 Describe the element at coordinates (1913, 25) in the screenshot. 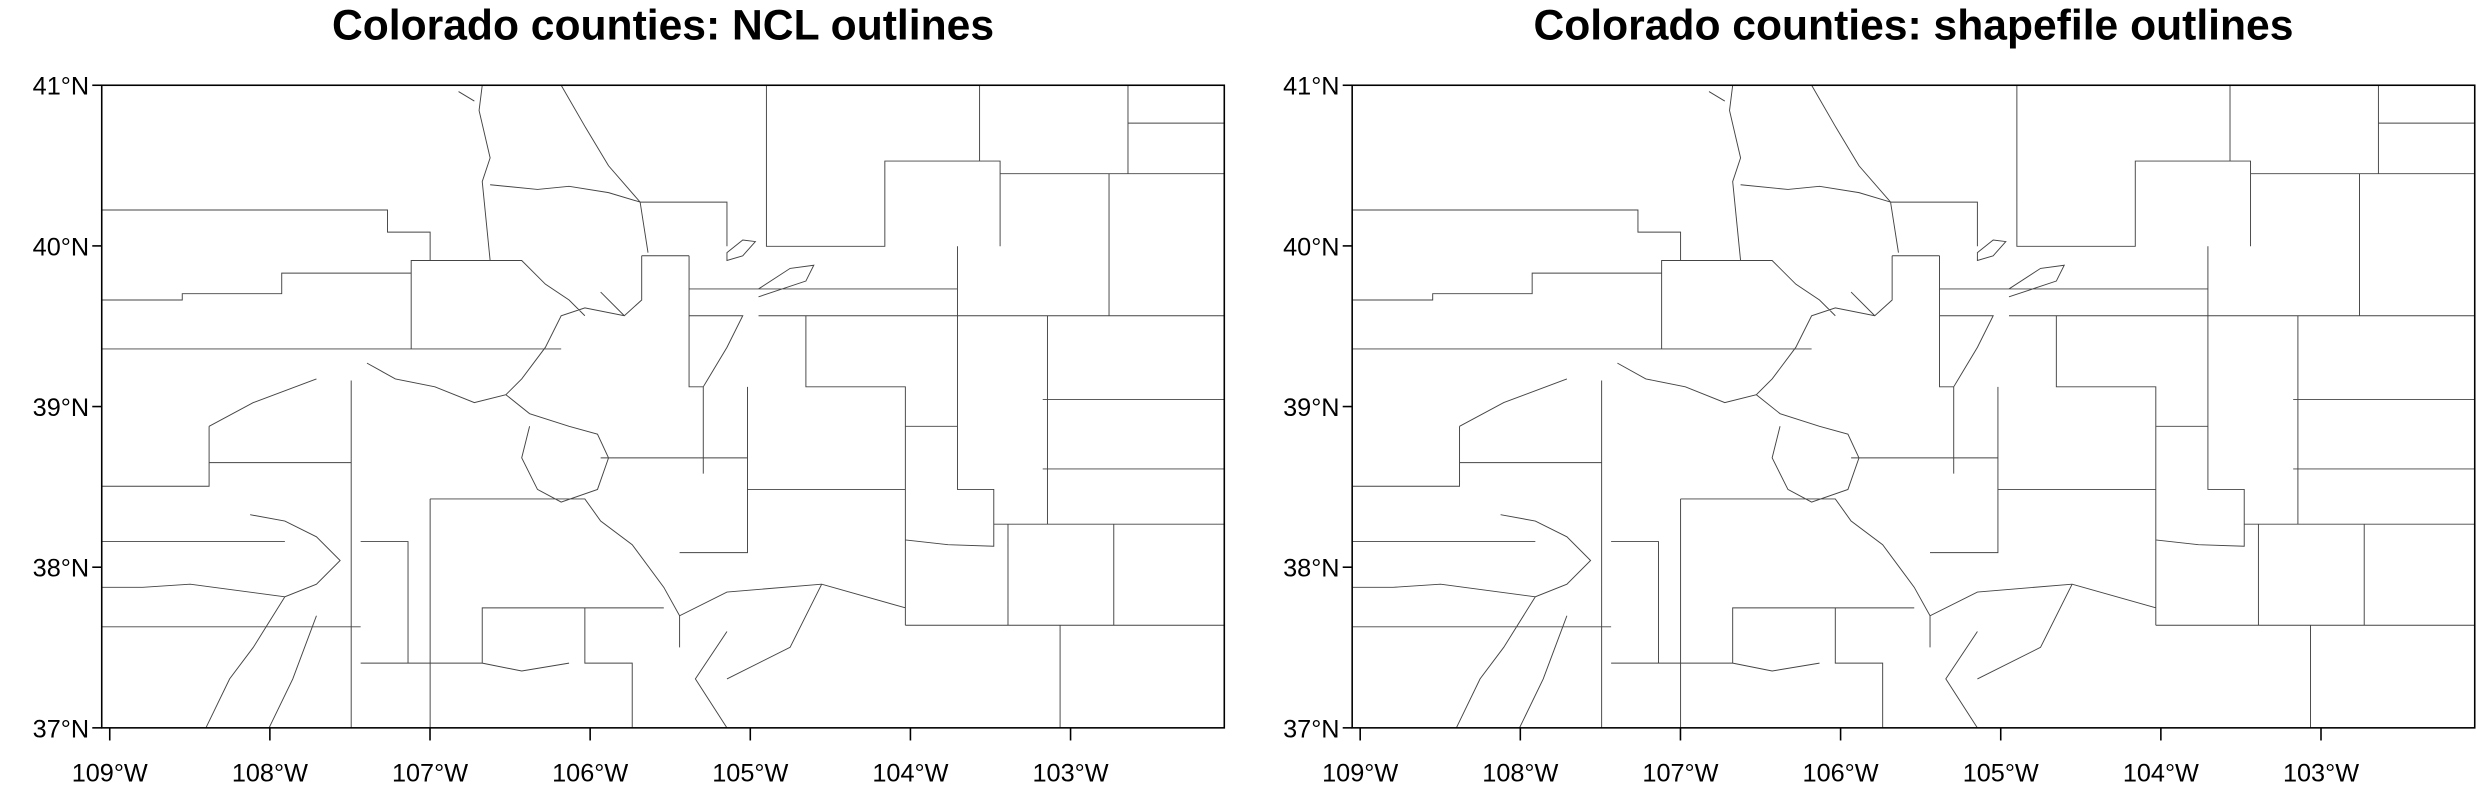

I see `map-title: Colorado counties: shapefile outlines` at that location.